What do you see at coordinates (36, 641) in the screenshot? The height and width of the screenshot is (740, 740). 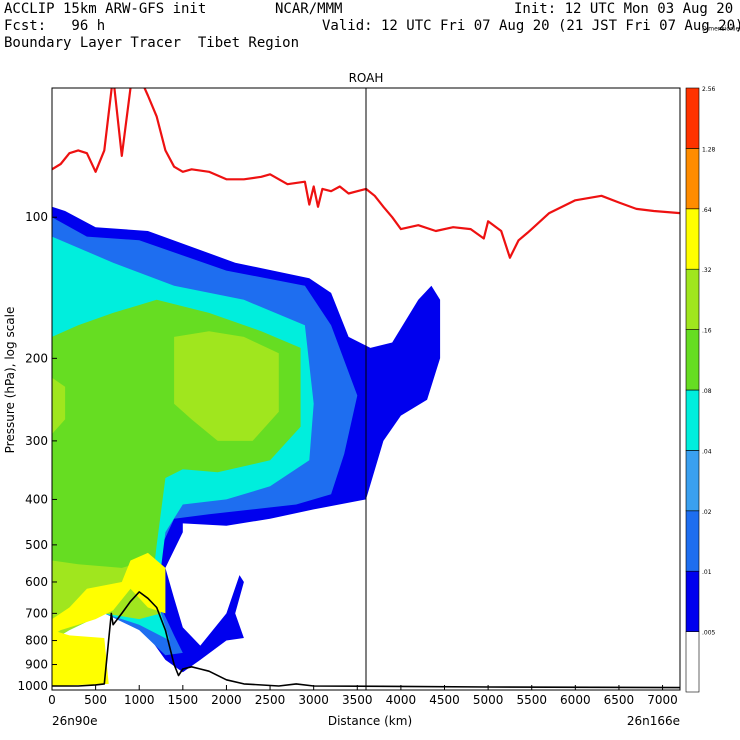 I see `y-tick-label: 800` at bounding box center [36, 641].